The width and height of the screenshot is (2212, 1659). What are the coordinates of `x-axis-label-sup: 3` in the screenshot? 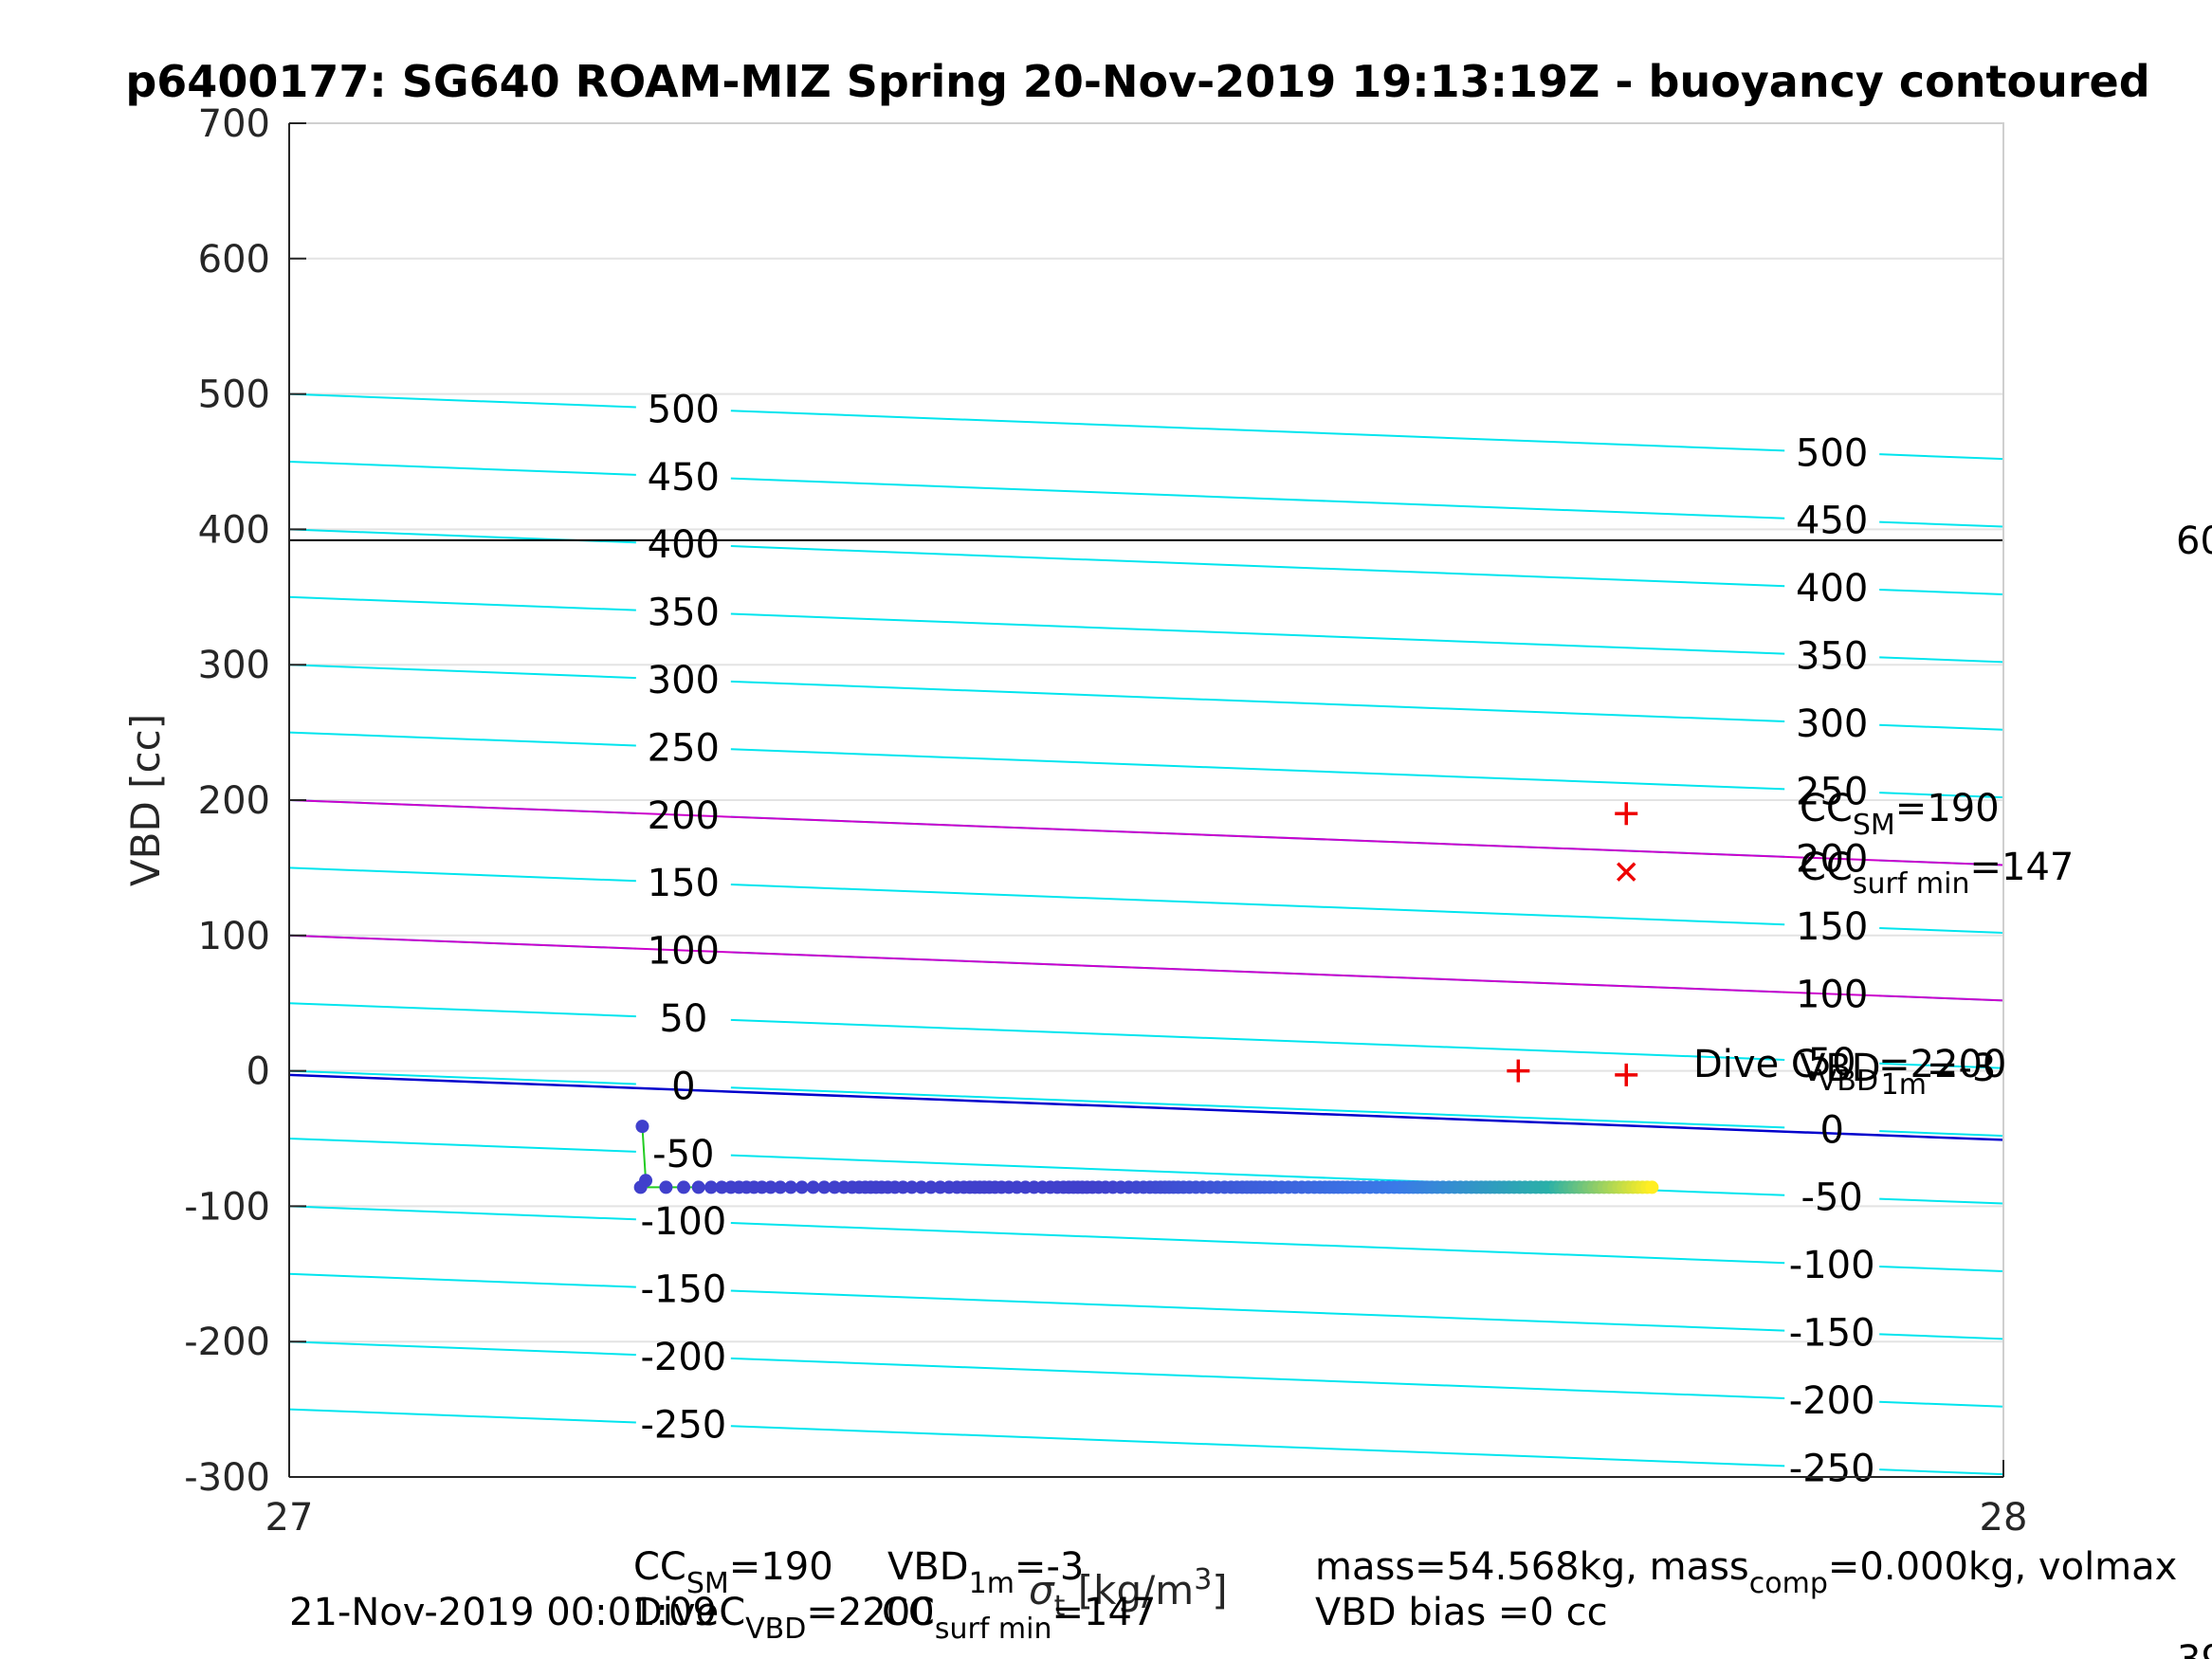 It's located at (1203, 1579).